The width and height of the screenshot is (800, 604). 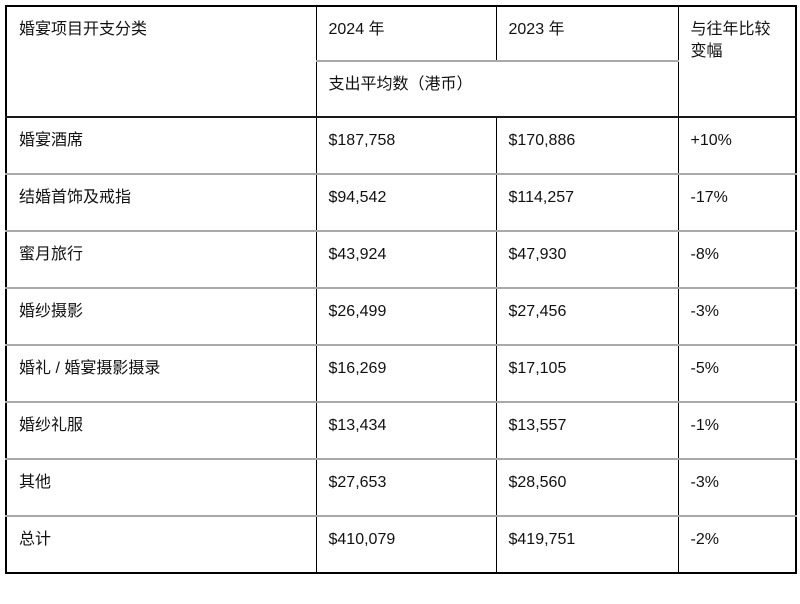 What do you see at coordinates (737, 431) in the screenshot?
I see `cell-change-value: -1%` at bounding box center [737, 431].